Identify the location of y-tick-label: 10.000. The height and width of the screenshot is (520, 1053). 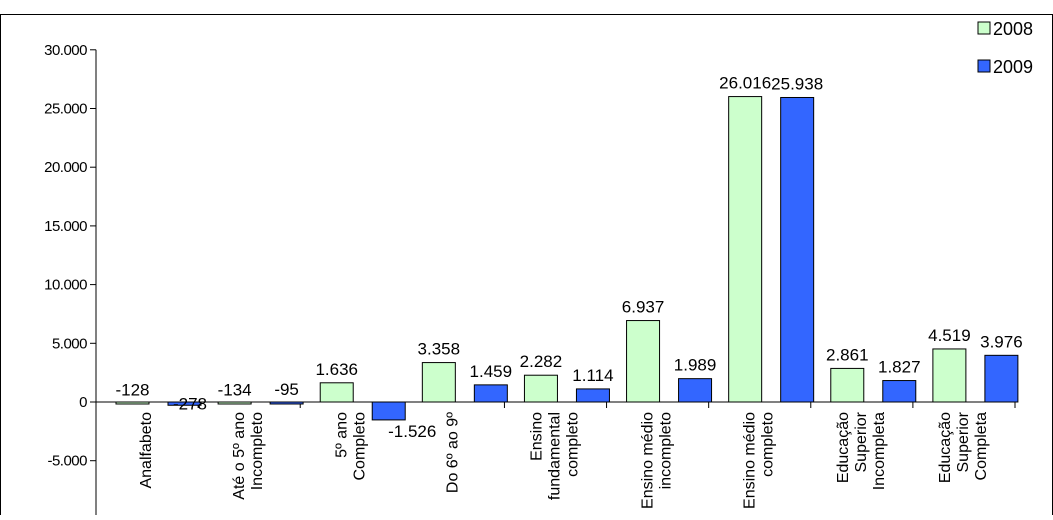
(65, 285).